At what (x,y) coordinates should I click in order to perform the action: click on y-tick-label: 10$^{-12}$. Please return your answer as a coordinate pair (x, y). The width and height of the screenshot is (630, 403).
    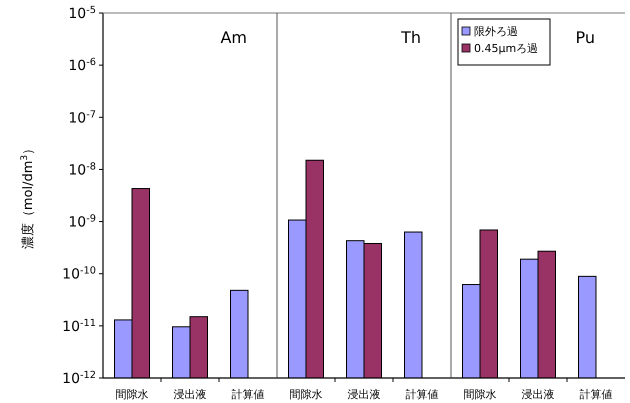
    Looking at the image, I should click on (79, 378).